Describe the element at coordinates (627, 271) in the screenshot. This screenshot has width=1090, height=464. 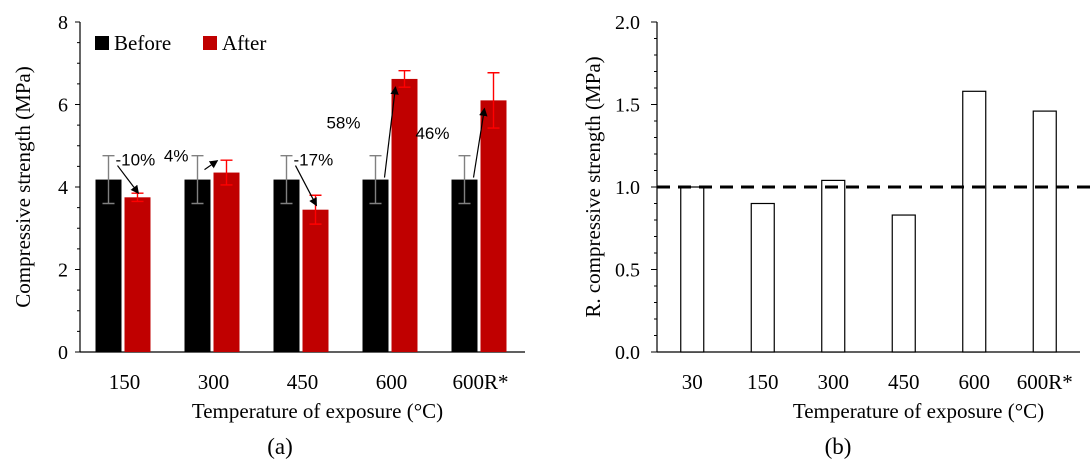
I see `y-tick-label: 0.5` at that location.